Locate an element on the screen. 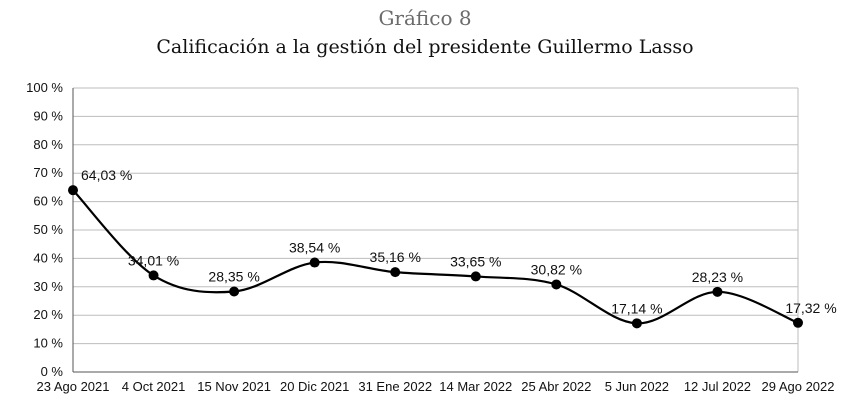  y-tick-label: 80 % is located at coordinates (48, 144).